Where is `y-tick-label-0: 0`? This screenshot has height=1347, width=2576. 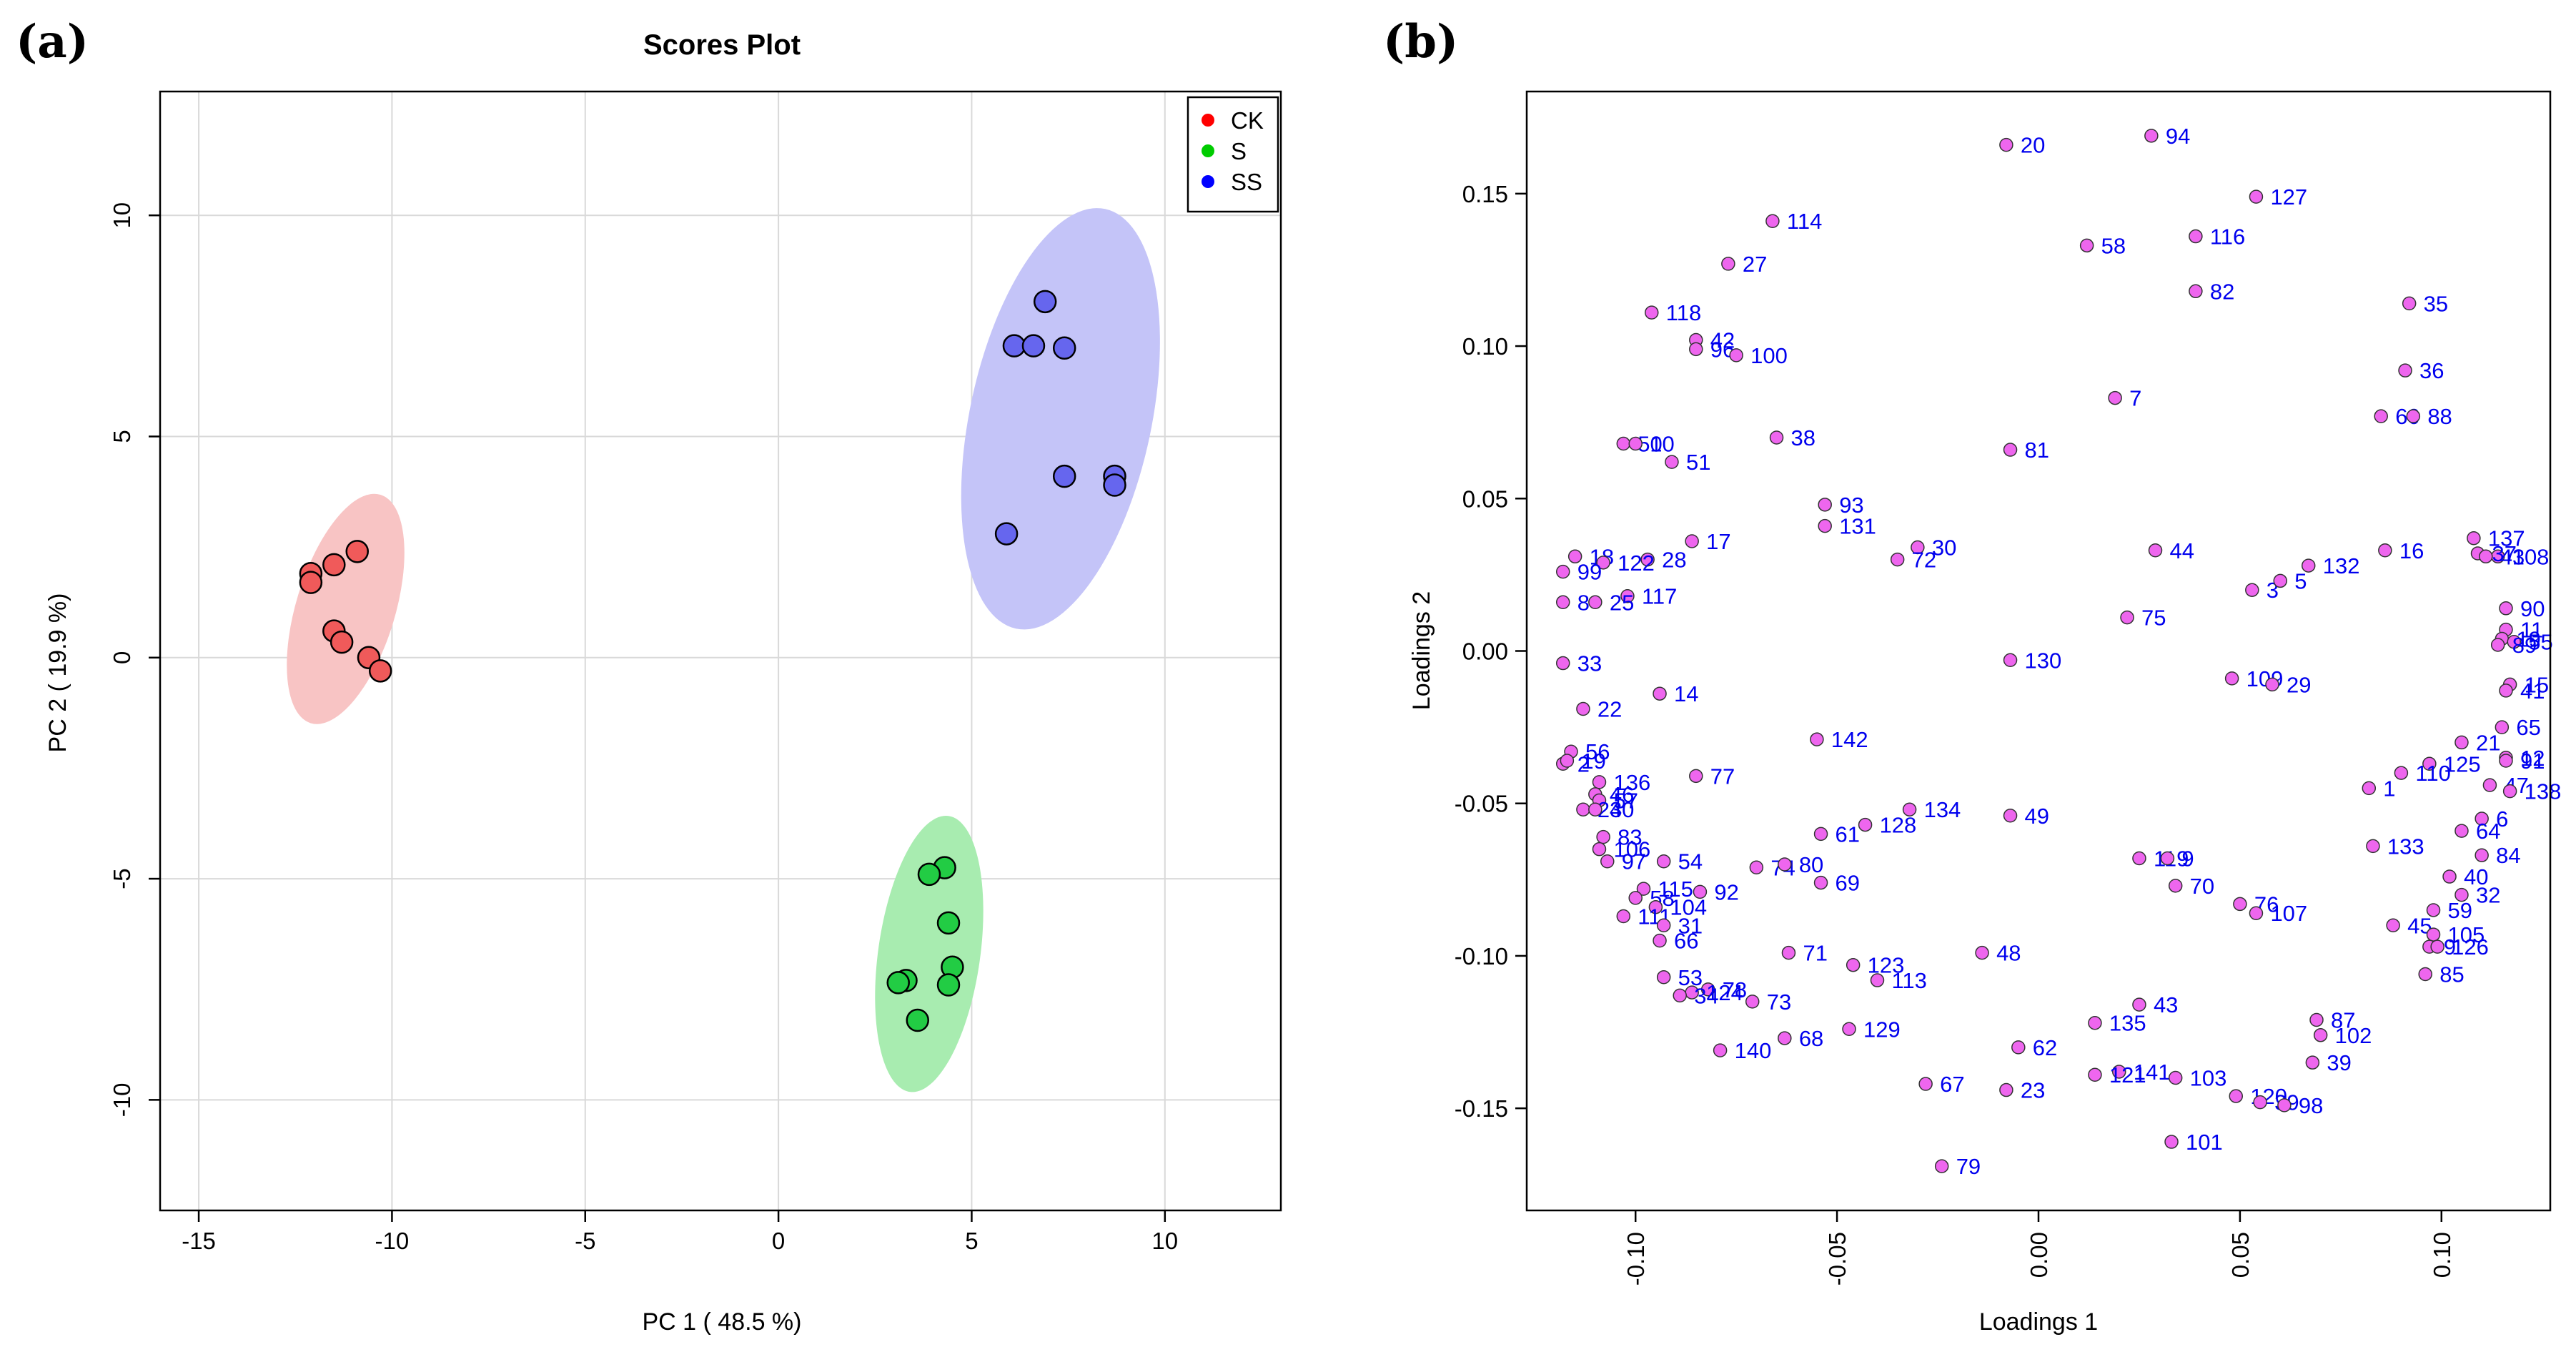
y-tick-label-0: 0 is located at coordinates (122, 657).